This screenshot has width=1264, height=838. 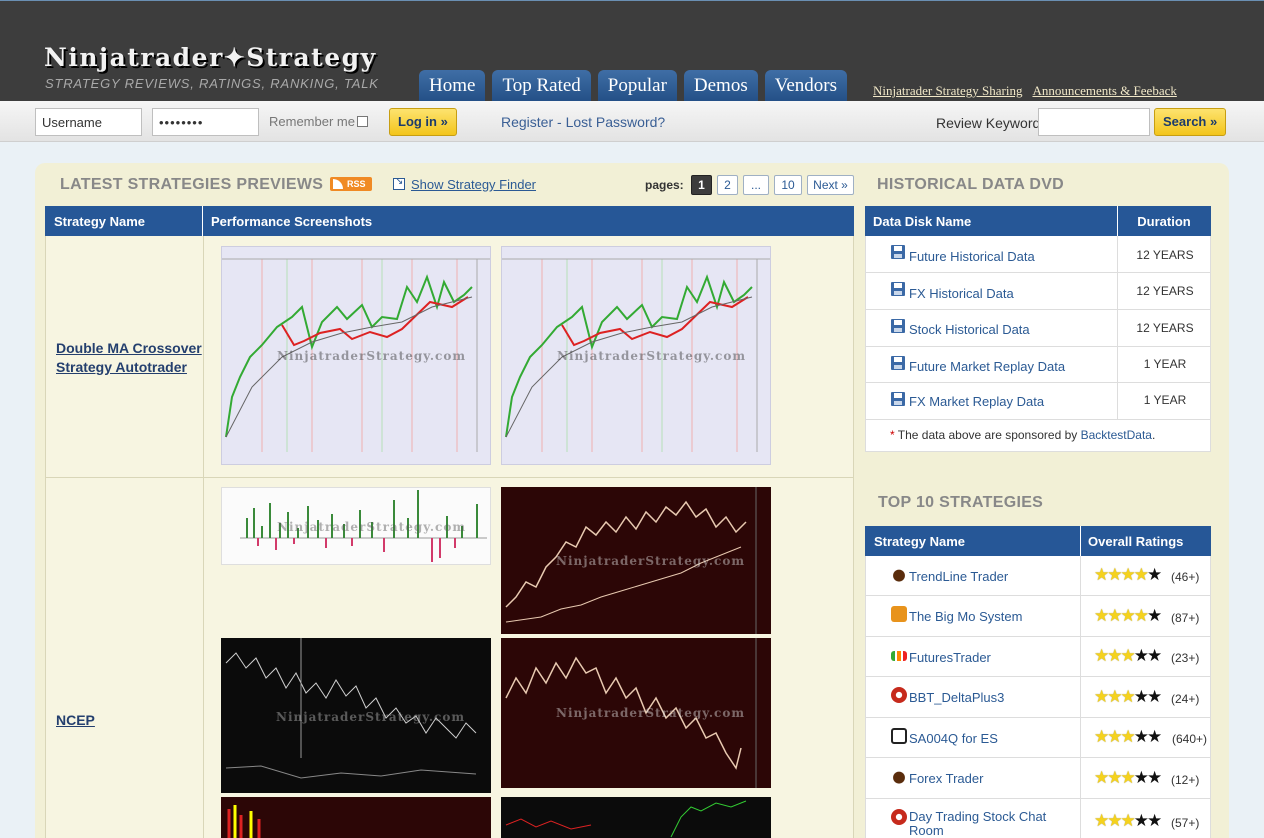 I want to click on strategy-sharing-link: Ninjatrader Strategy Sharing, so click(x=948, y=90).